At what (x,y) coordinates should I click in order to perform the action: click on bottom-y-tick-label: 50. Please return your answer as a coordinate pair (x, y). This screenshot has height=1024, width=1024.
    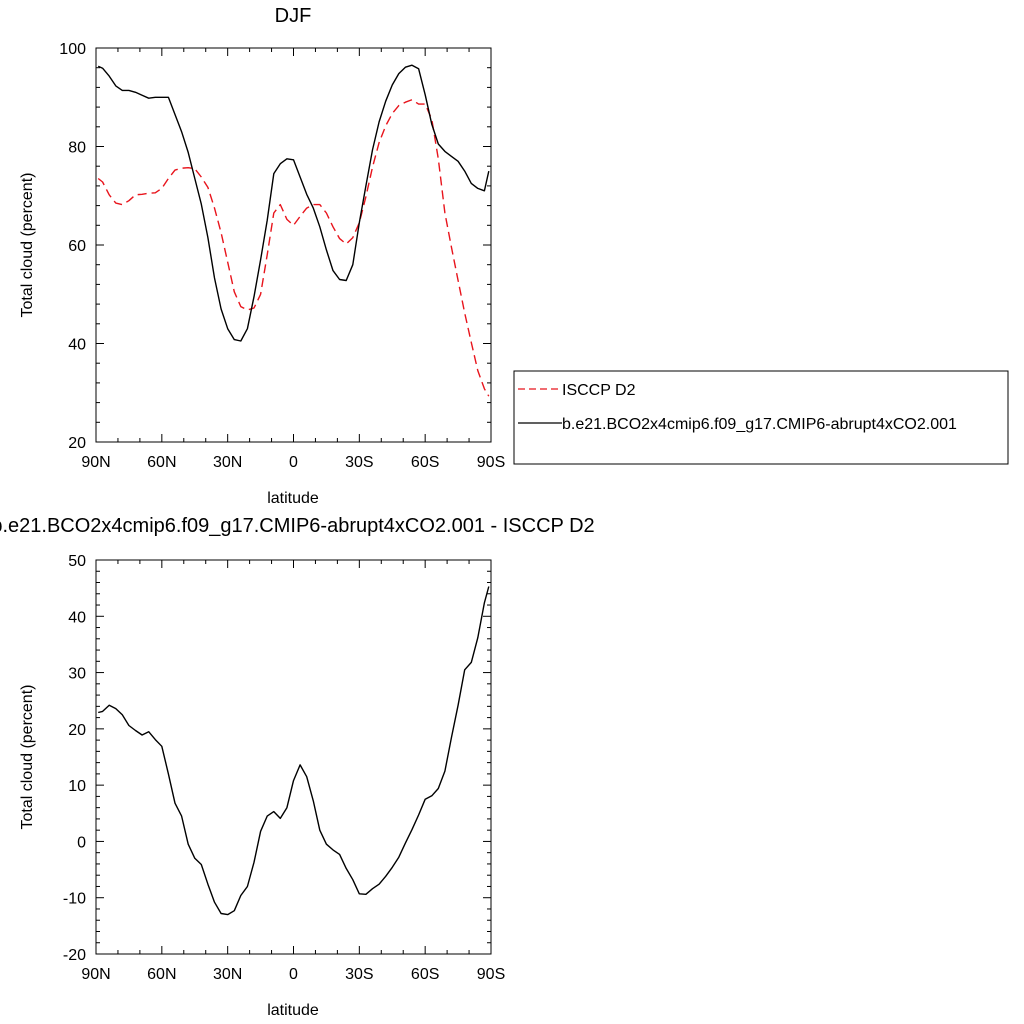
    Looking at the image, I should click on (77, 561).